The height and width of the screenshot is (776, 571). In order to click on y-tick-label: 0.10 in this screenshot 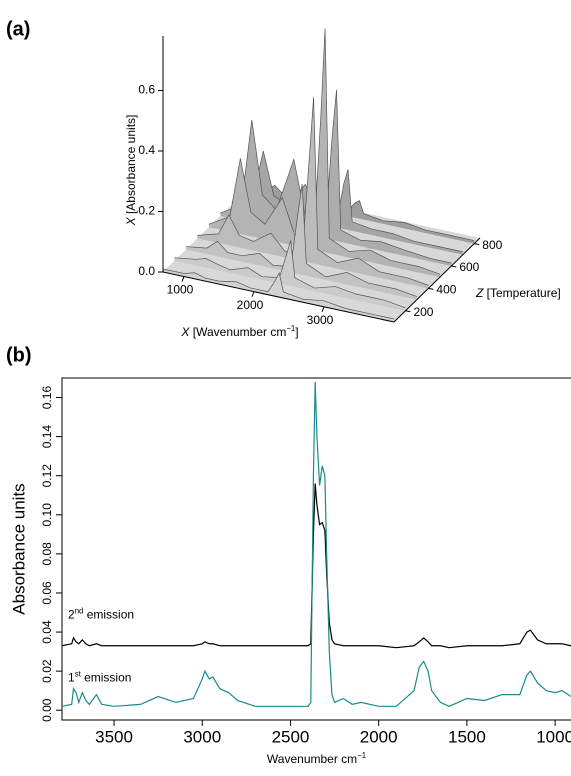, I will do `click(47, 515)`.